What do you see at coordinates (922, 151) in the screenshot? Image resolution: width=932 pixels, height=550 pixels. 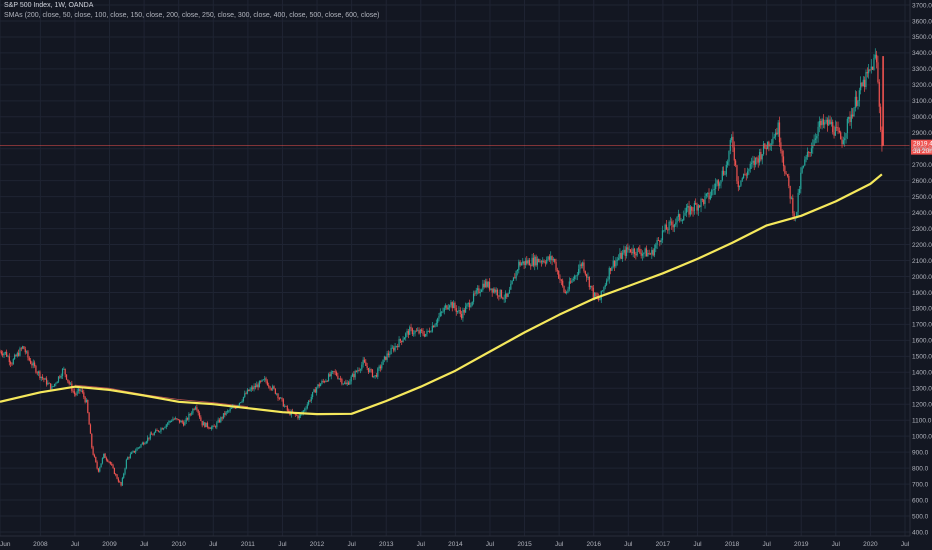 I see `bar-countdown-label: 3d 20h` at bounding box center [922, 151].